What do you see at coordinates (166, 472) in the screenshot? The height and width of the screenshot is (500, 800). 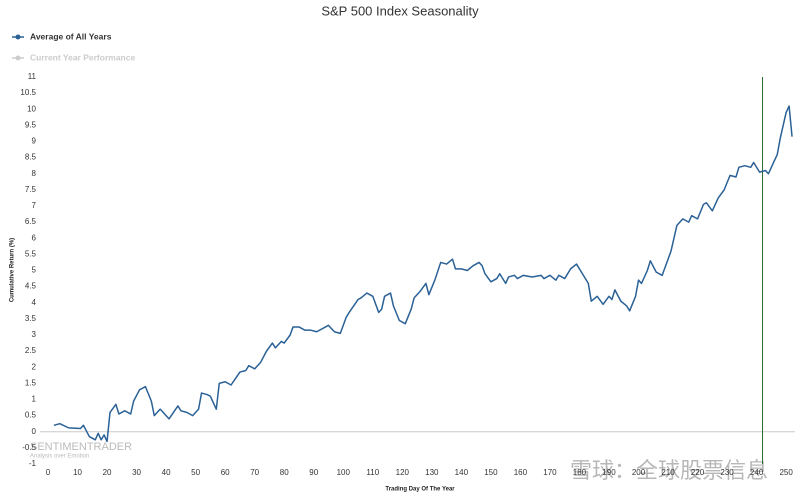 I see `x-tick-label: 40` at bounding box center [166, 472].